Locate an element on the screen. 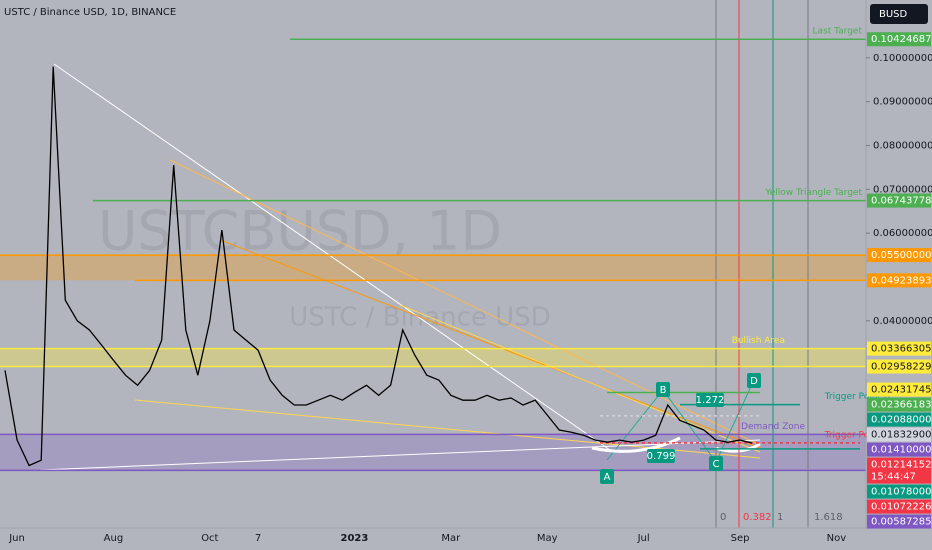  y-tick-label: 0.10000000 is located at coordinates (902, 58).